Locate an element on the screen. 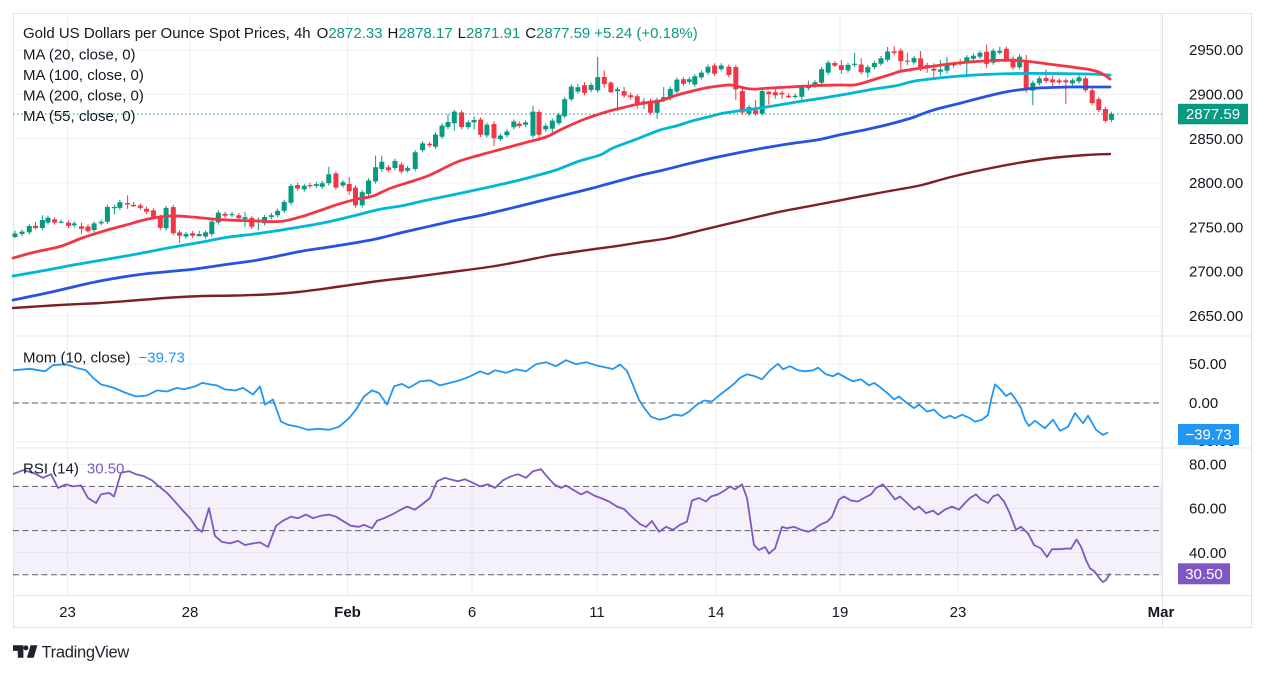  svg-text: 2700.00 is located at coordinates (1216, 272).